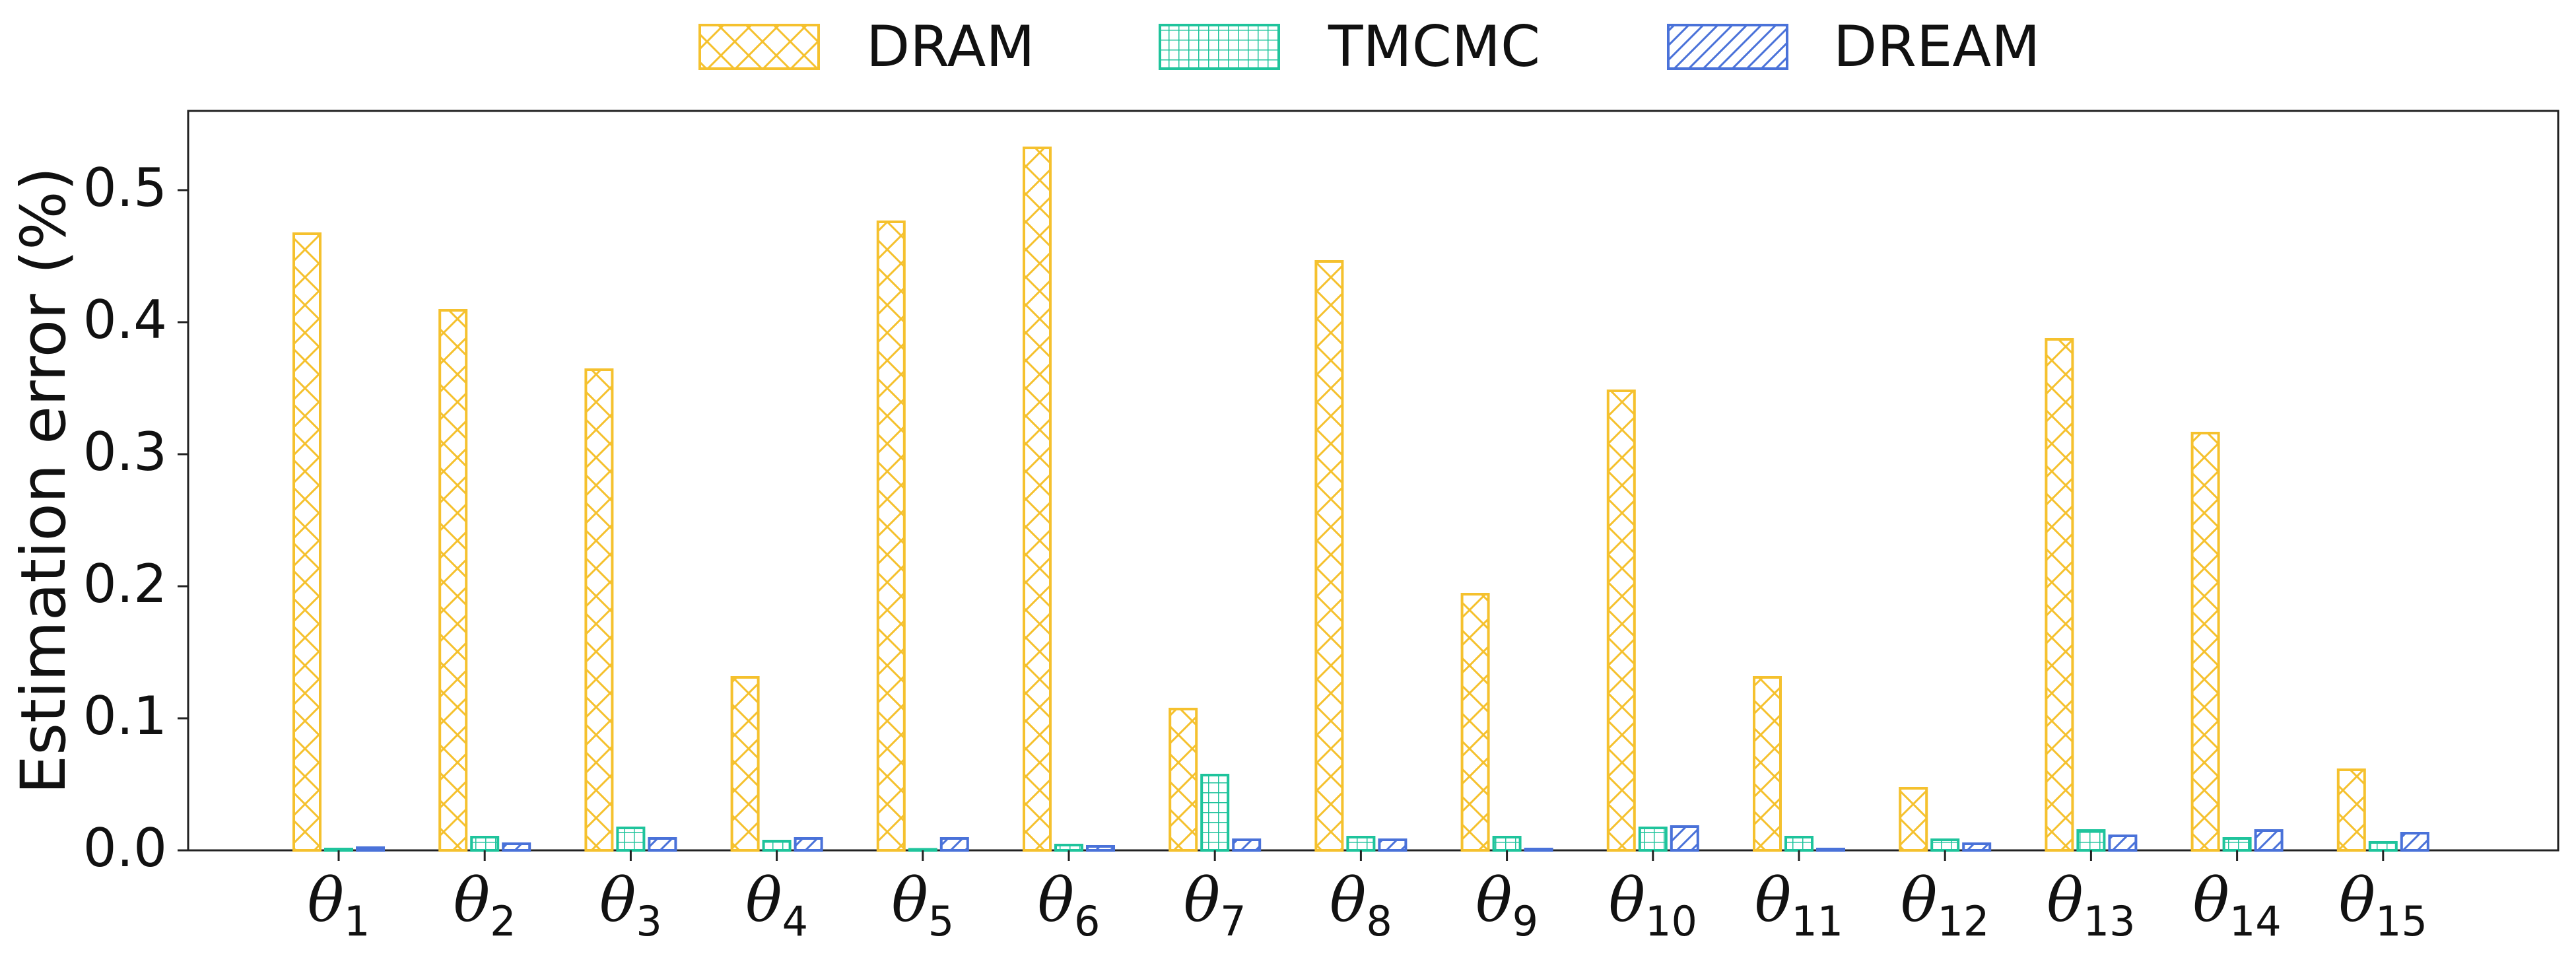 Image resolution: width=2576 pixels, height=954 pixels. What do you see at coordinates (1220, 47) in the screenshot?
I see `legend-swatch-tmcmc` at bounding box center [1220, 47].